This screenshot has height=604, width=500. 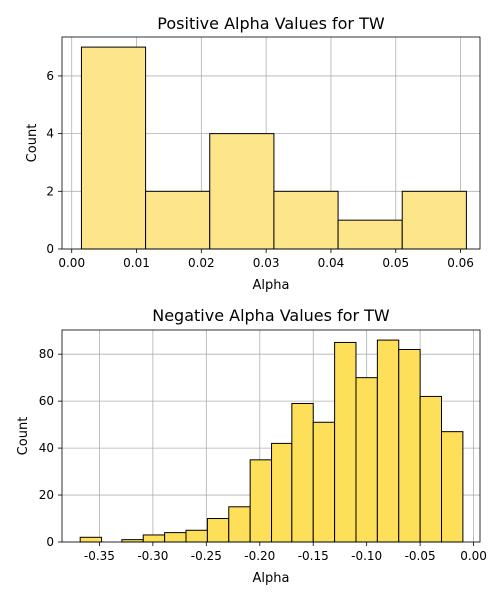 What do you see at coordinates (331, 263) in the screenshot?
I see `x-tick-label: 0.04` at bounding box center [331, 263].